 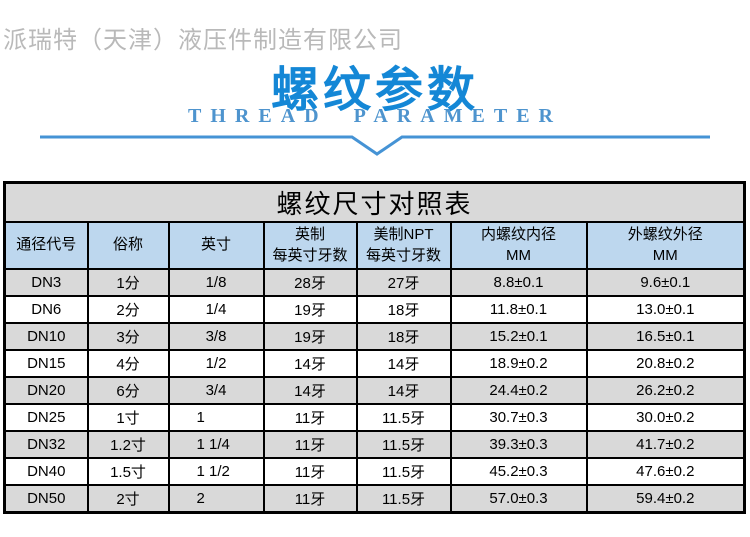 What do you see at coordinates (665, 245) in the screenshot?
I see `column-header: 外螺纹外径 MM` at bounding box center [665, 245].